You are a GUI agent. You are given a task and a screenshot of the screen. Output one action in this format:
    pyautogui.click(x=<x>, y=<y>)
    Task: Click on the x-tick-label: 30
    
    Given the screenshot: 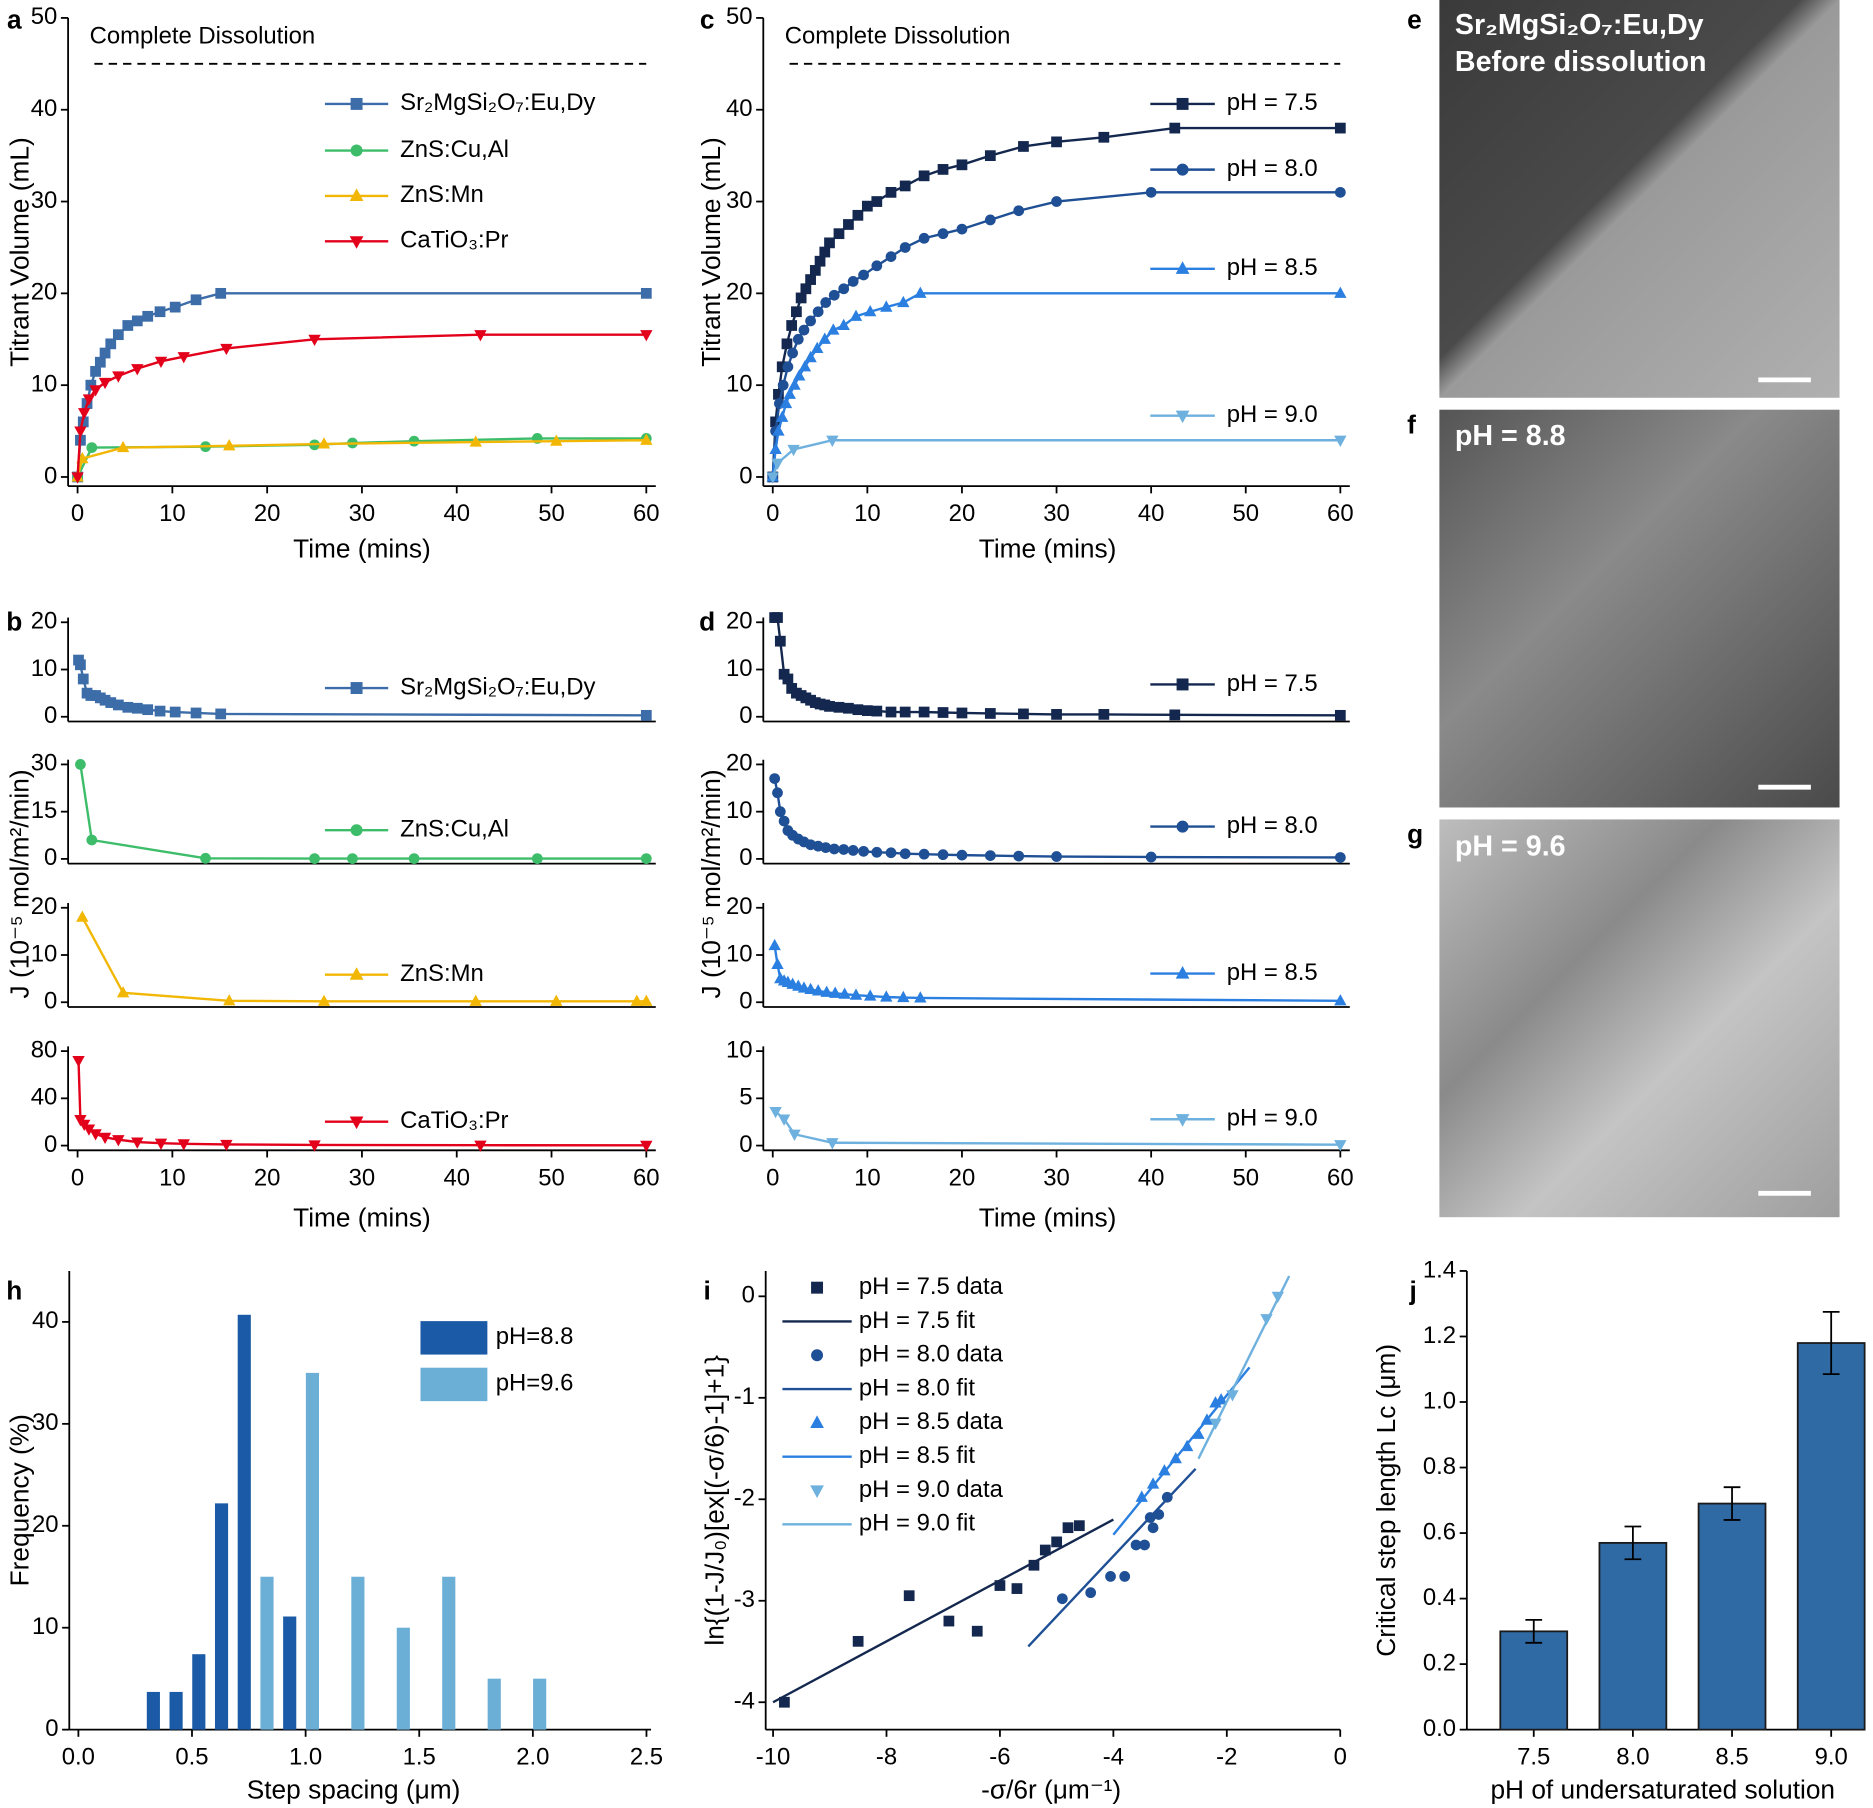 What is the action you would take?
    pyautogui.click(x=1056, y=1177)
    